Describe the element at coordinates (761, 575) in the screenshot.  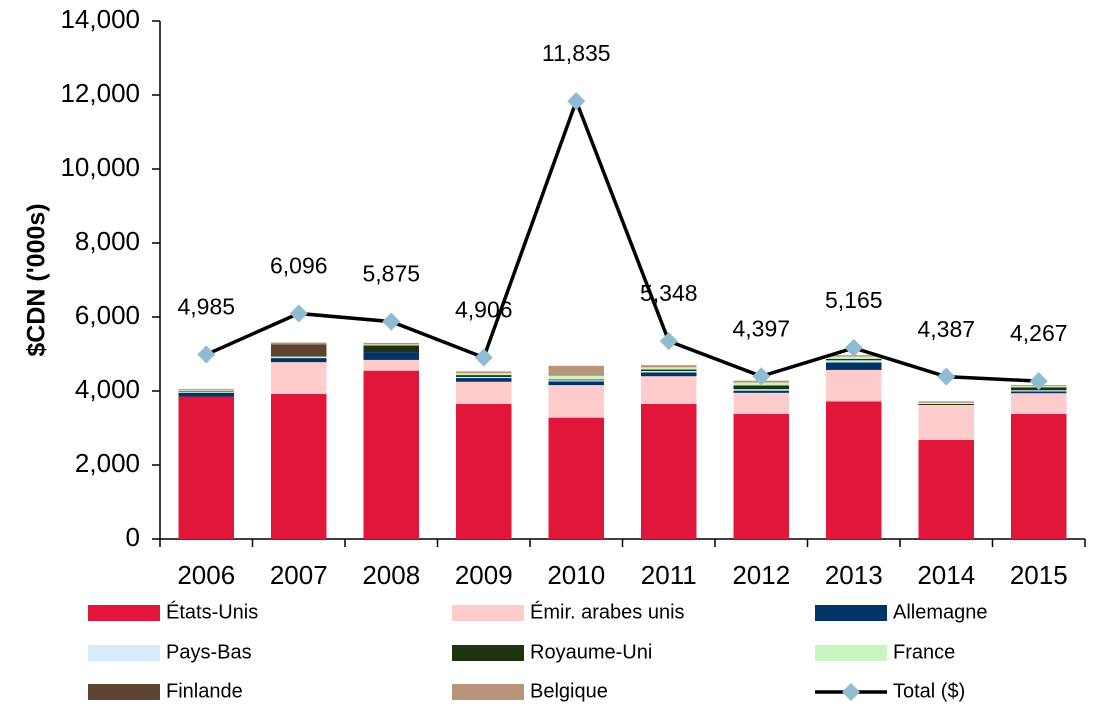
I see `x-tick-label: 2012` at that location.